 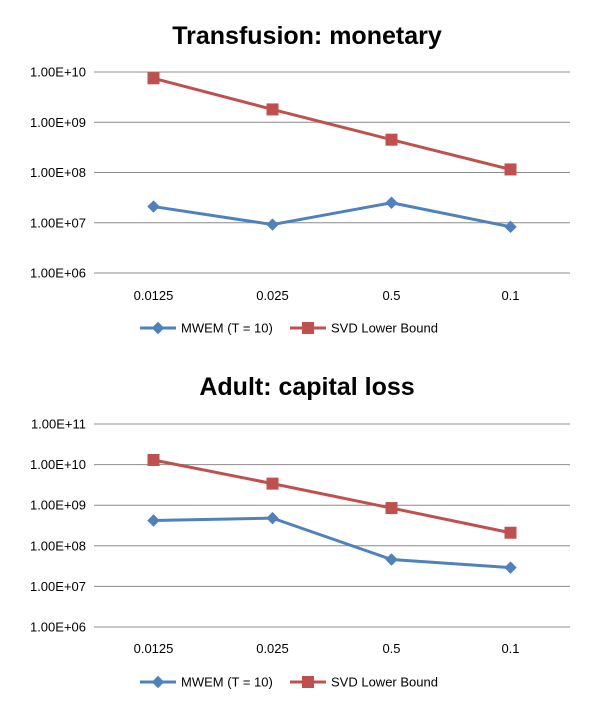 What do you see at coordinates (58, 424) in the screenshot?
I see `y-tick-label: 1.00E+11` at bounding box center [58, 424].